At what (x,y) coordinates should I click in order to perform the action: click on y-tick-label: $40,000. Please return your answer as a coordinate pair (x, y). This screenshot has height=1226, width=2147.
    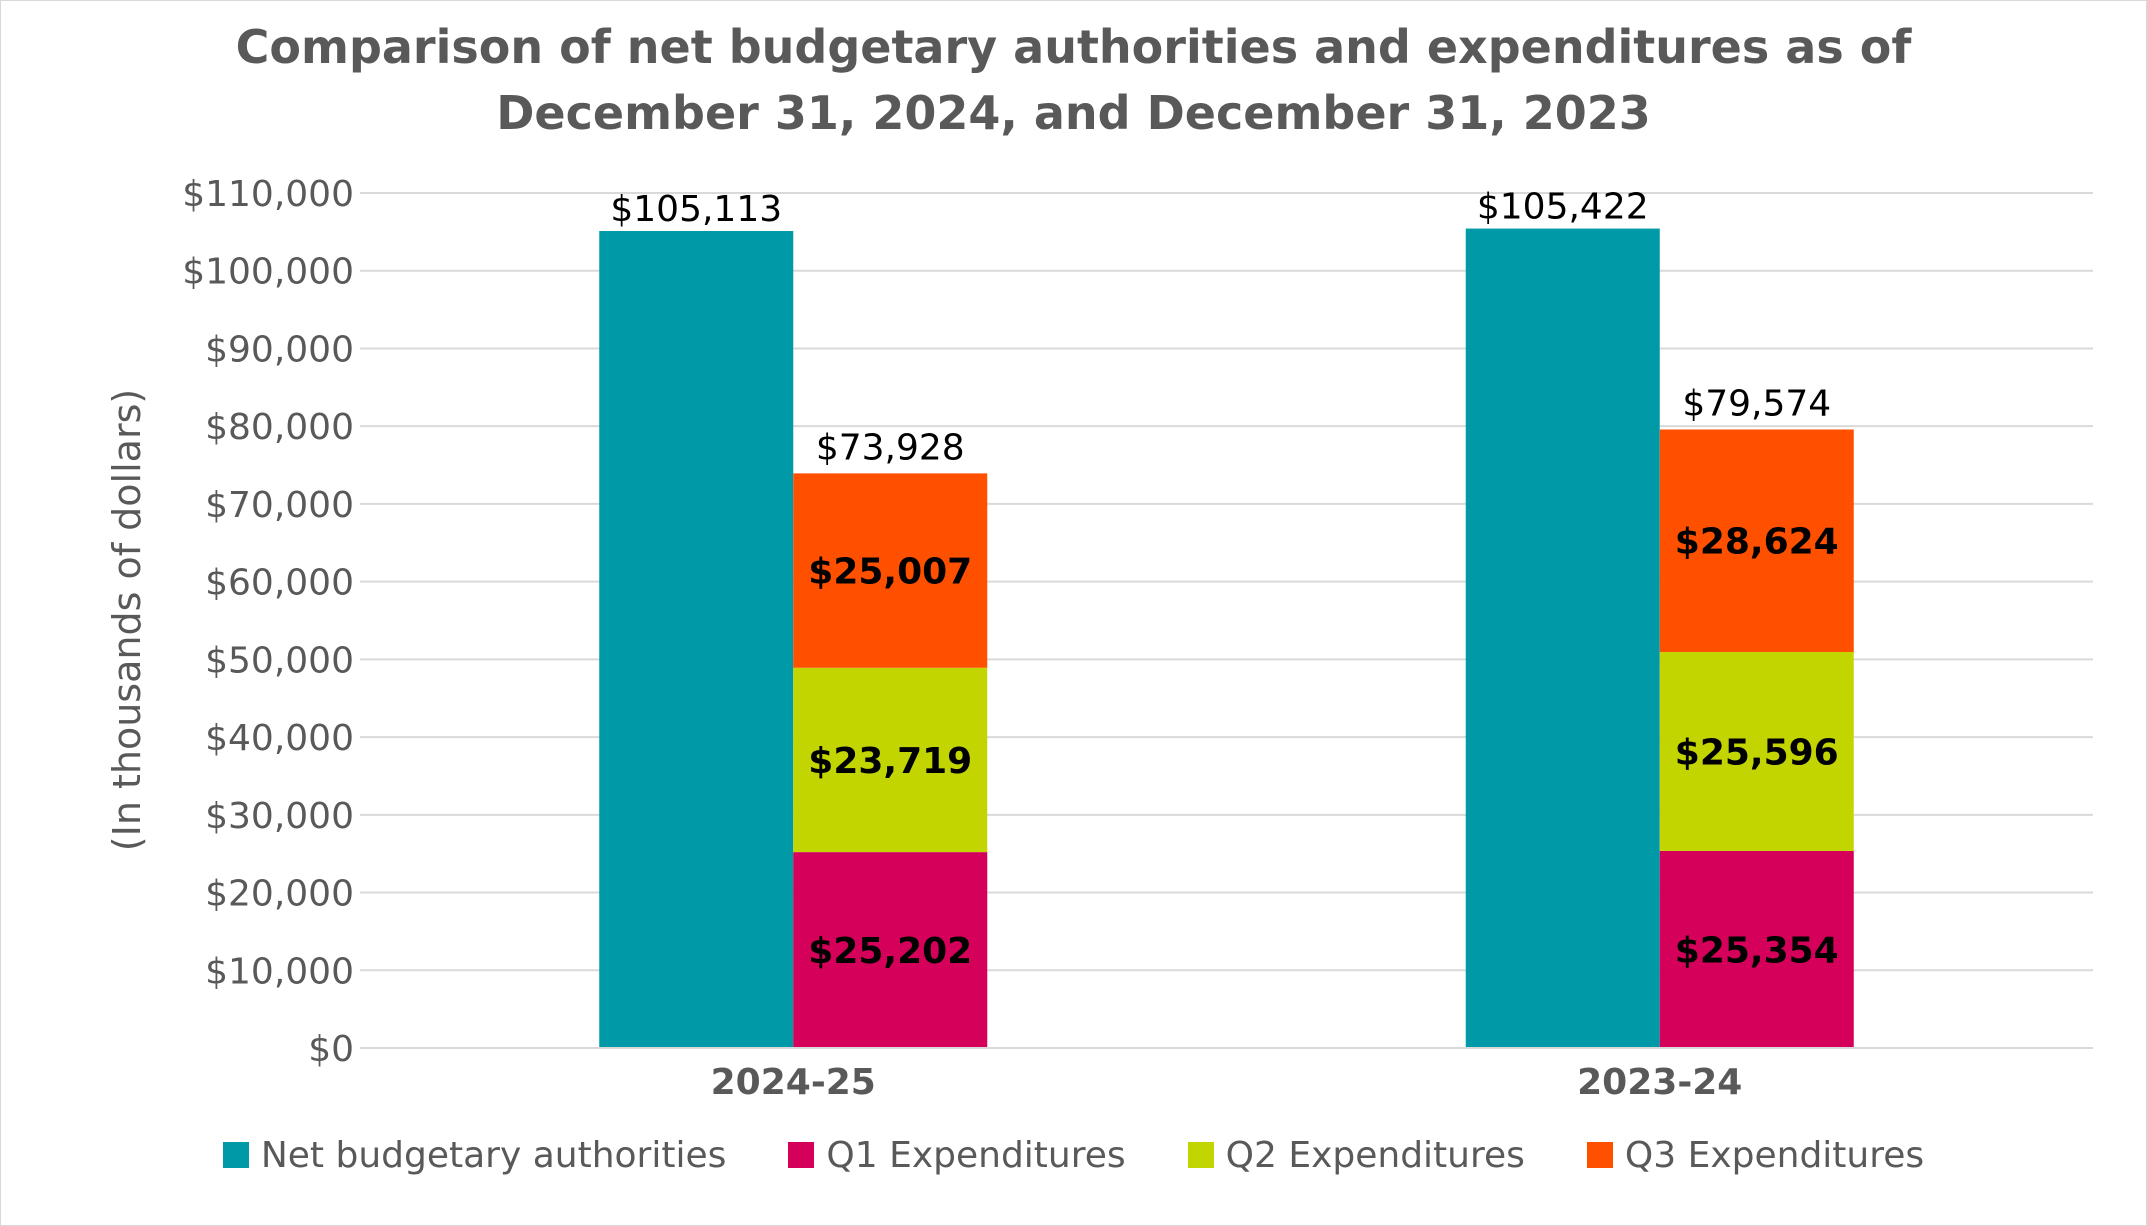
    Looking at the image, I should click on (279, 738).